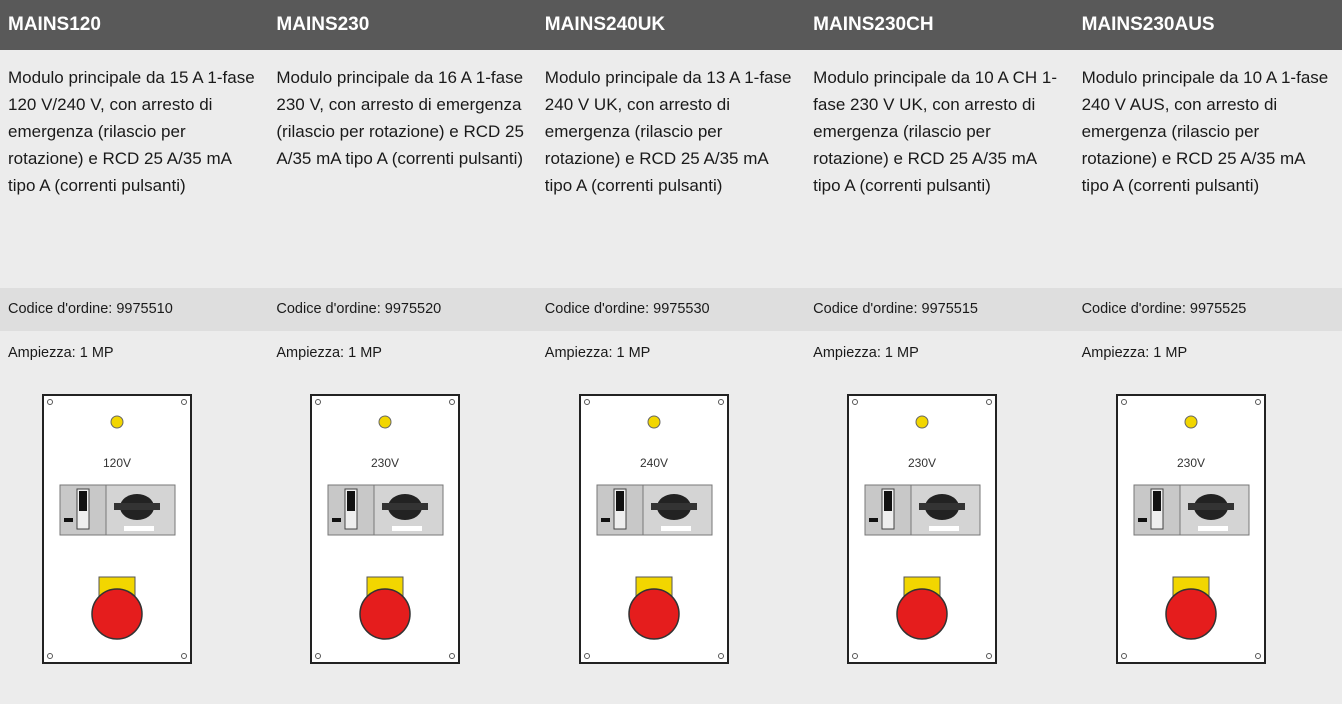 The height and width of the screenshot is (704, 1342). I want to click on product-name: MAINS230AUS, so click(1207, 25).